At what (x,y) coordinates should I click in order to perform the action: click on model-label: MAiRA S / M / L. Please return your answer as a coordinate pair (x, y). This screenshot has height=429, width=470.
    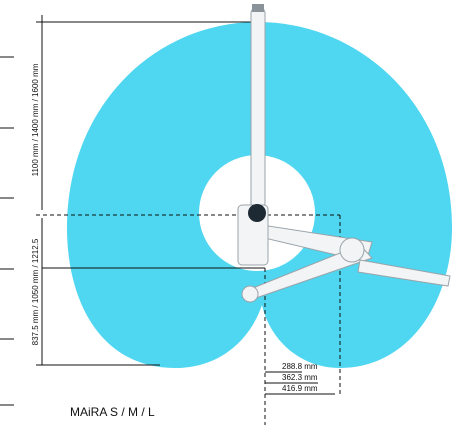
    Looking at the image, I should click on (112, 412).